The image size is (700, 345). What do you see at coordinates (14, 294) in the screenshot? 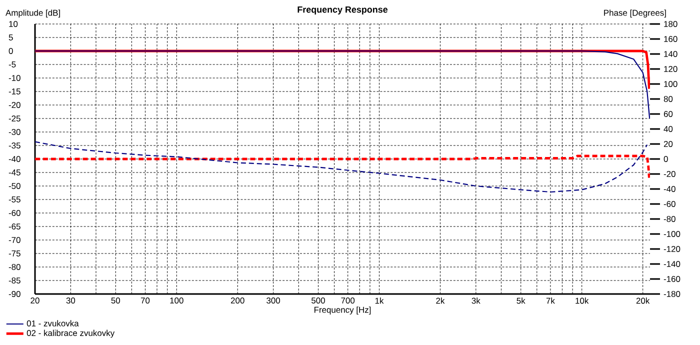
I see `y-tick-label: -90` at bounding box center [14, 294].